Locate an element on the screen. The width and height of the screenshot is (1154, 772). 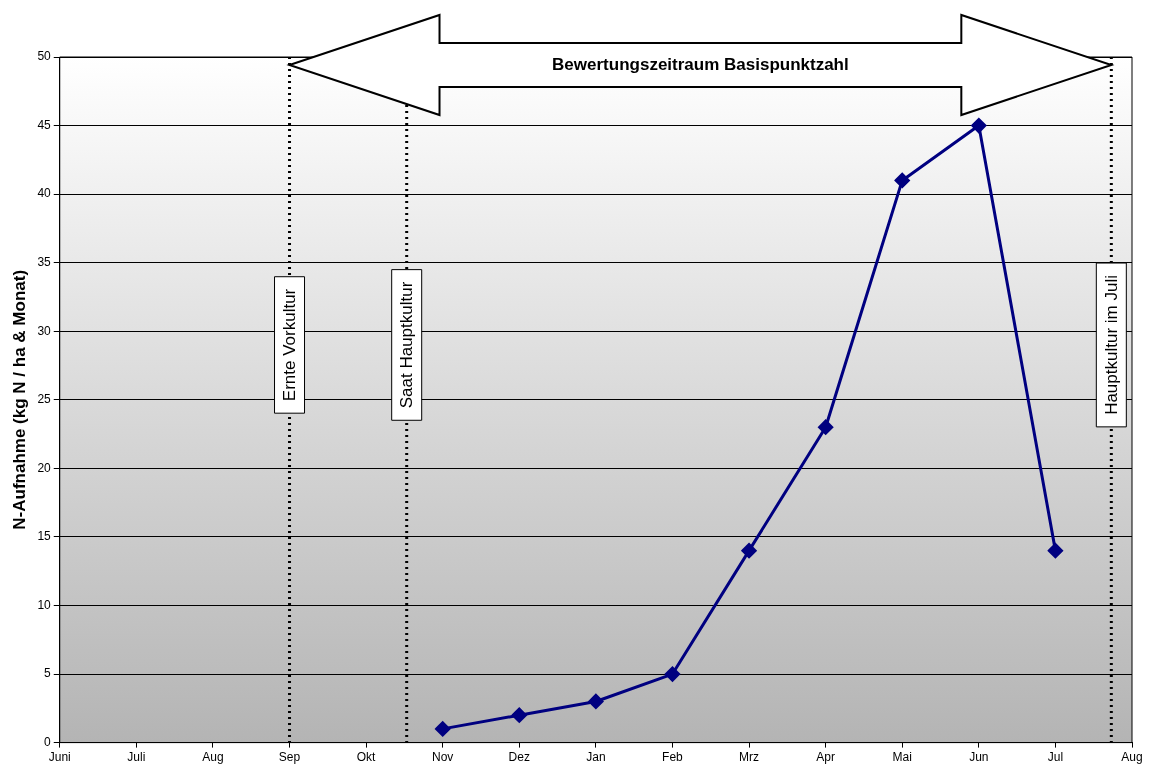
x-tick-label: Jun is located at coordinates (979, 757).